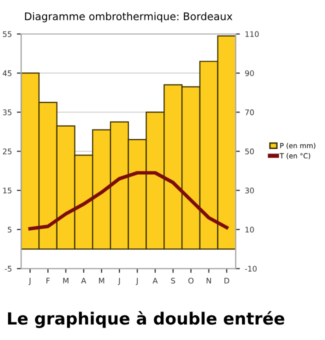 The image size is (325, 340). I want to click on text: Le graphique à double entrée, so click(146, 319).